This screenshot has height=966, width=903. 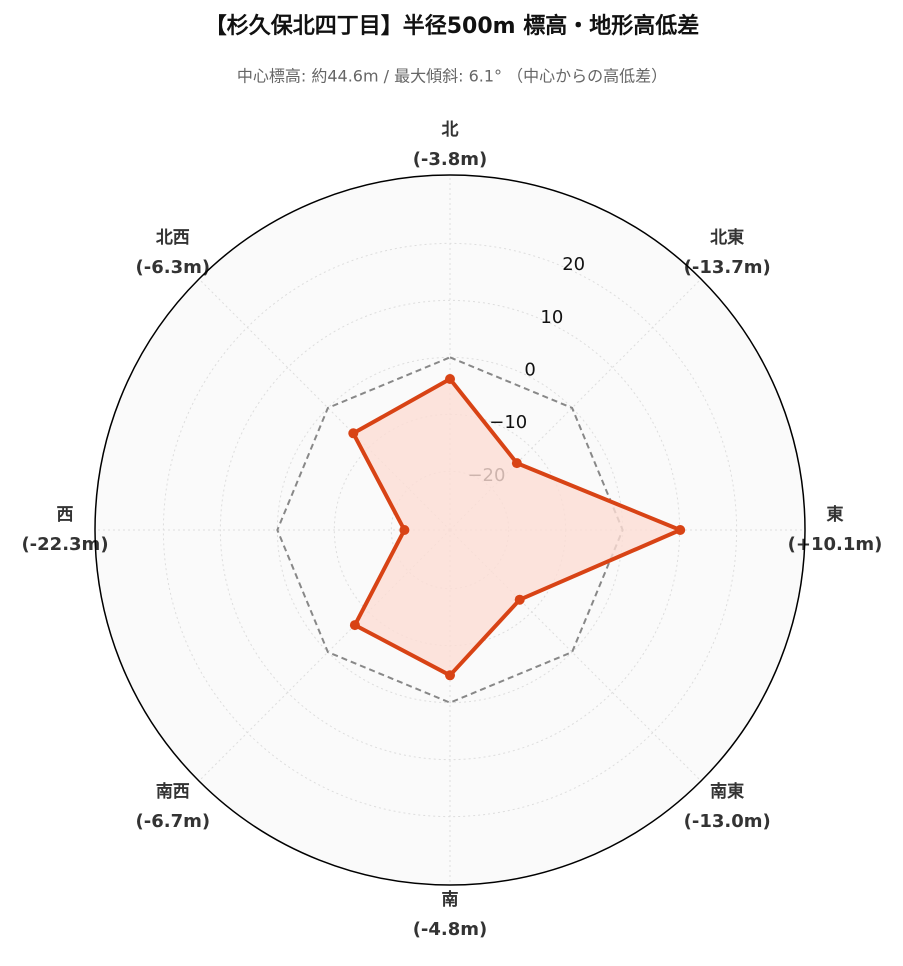 I want to click on value-label: (-3.8m), so click(x=450, y=159).